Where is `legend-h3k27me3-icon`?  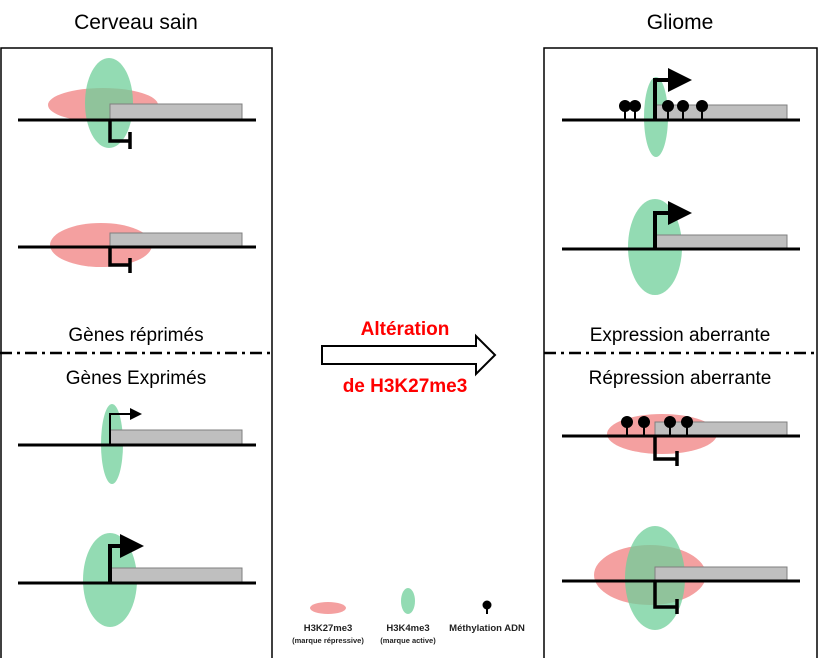 legend-h3k27me3-icon is located at coordinates (328, 608).